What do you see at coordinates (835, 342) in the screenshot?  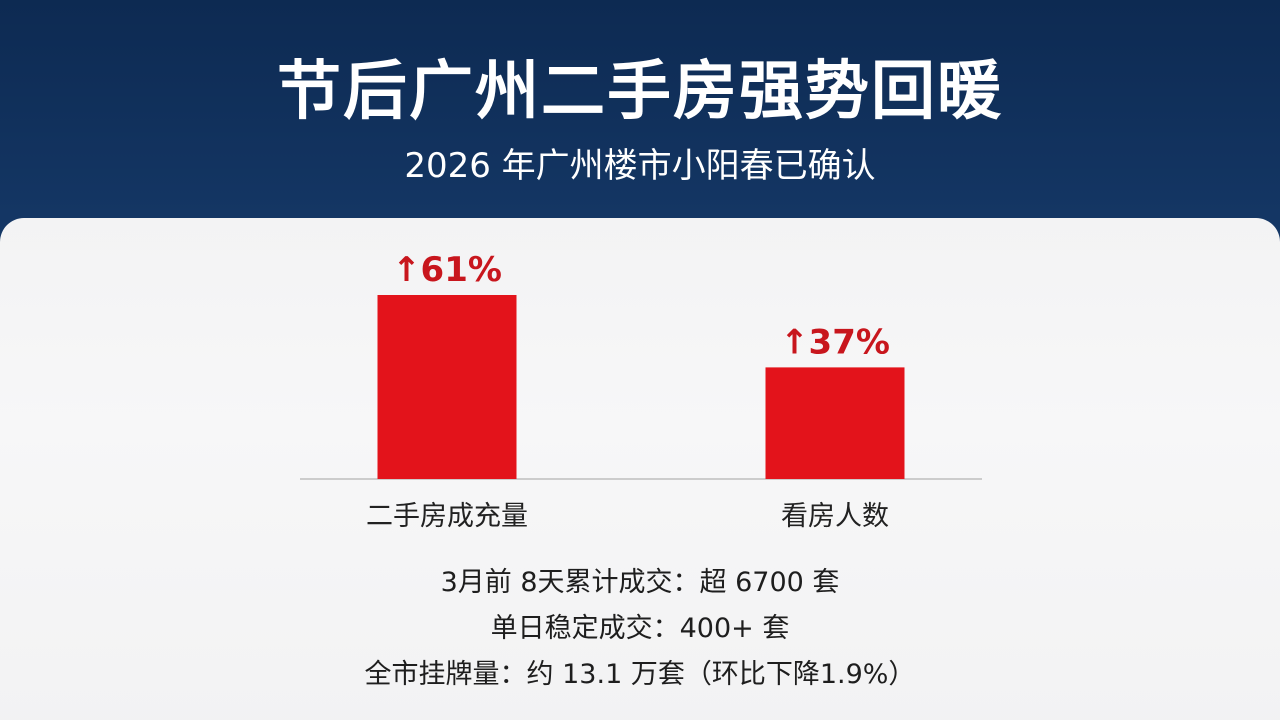 I see `value-label-2: ↑37%` at bounding box center [835, 342].